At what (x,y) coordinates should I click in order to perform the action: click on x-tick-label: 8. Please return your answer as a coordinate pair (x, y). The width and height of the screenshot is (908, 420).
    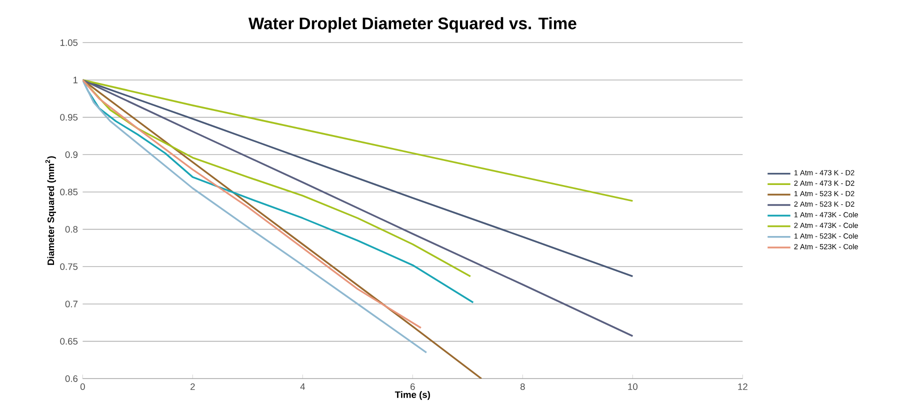
    Looking at the image, I should click on (522, 386).